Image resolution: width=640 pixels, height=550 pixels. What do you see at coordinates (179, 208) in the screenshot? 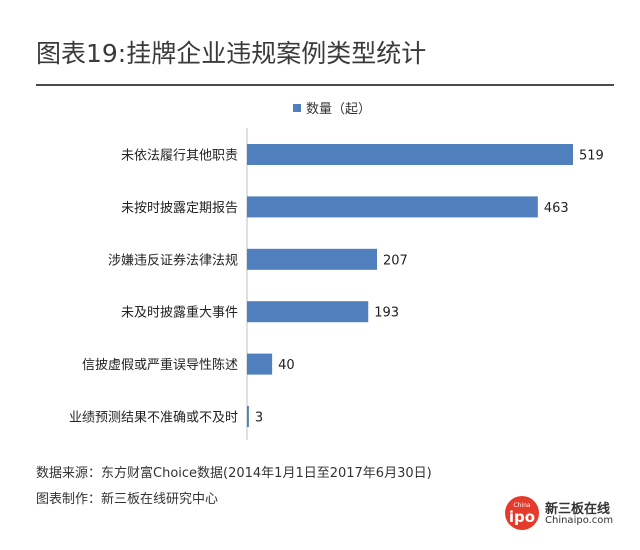
I see `category-label-1: 未按时披露定期报告` at bounding box center [179, 208].